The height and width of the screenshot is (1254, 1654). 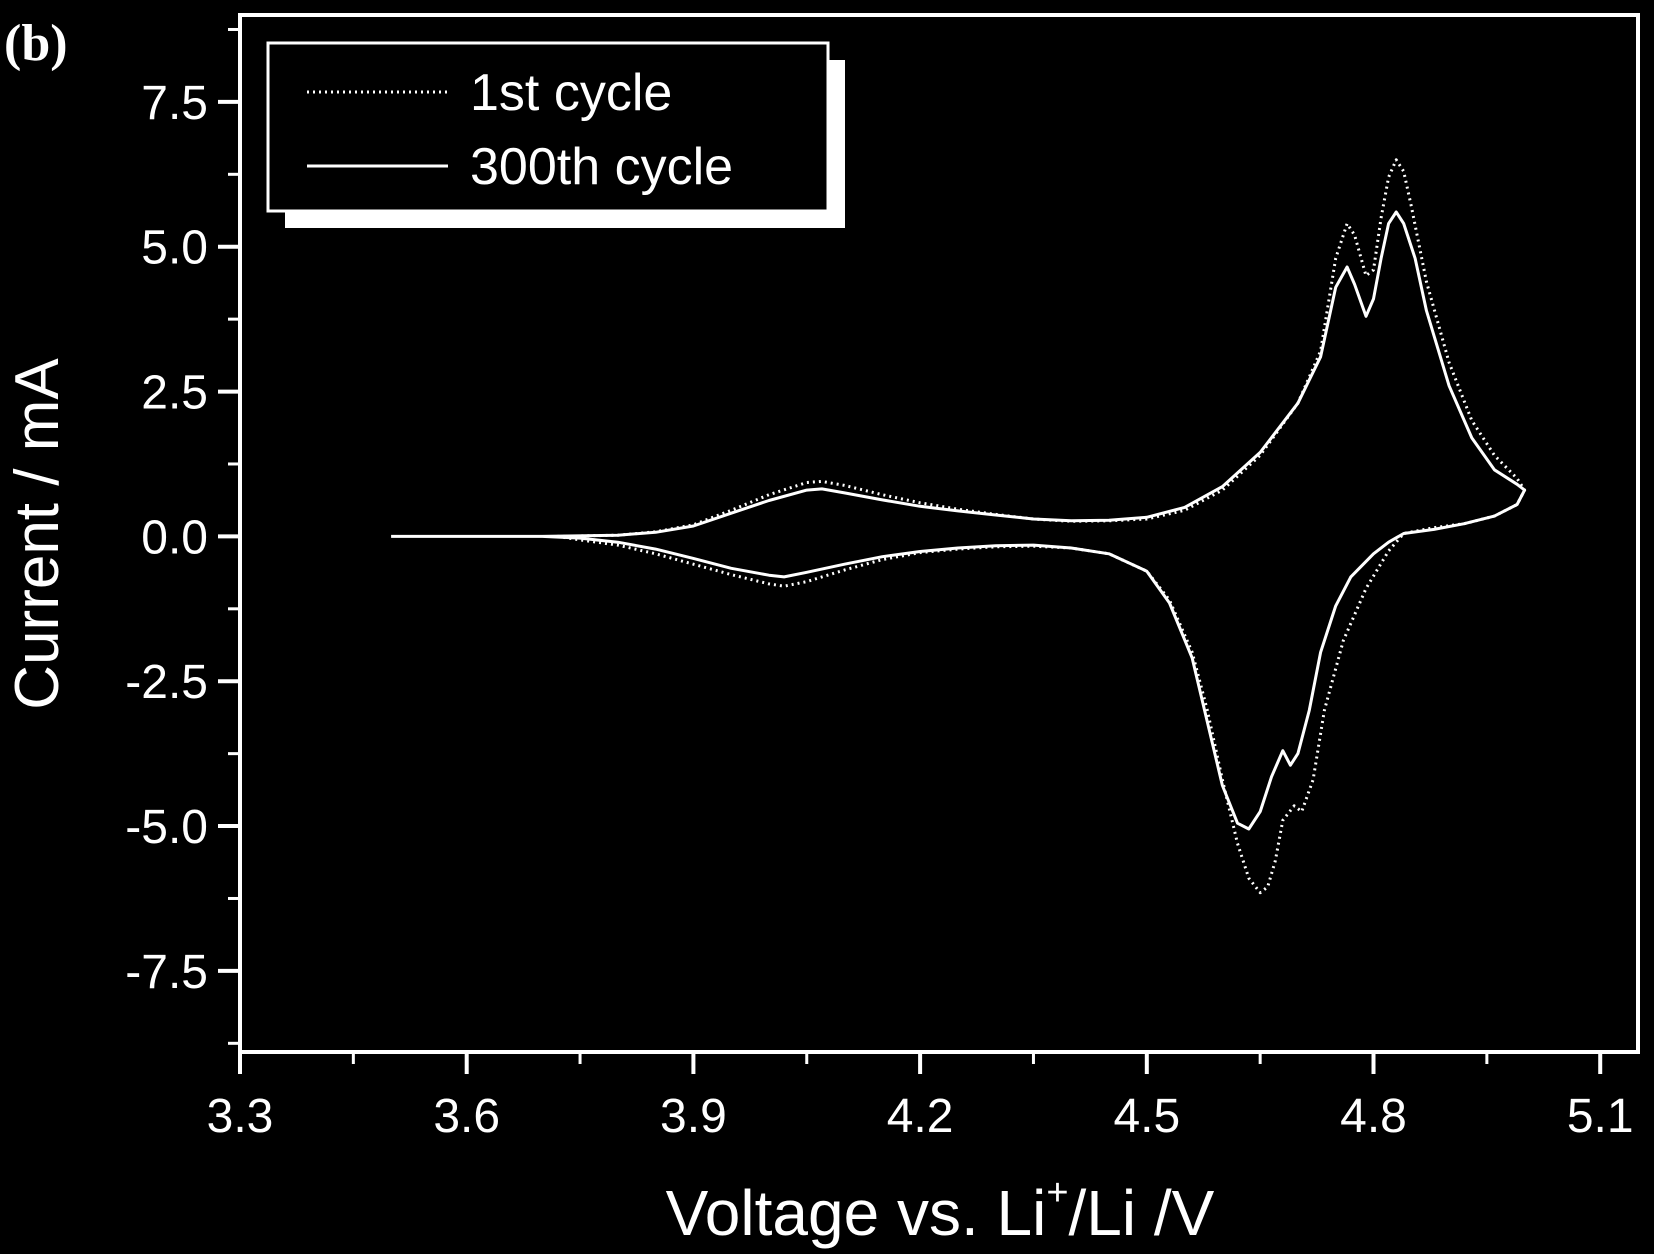 What do you see at coordinates (601, 167) in the screenshot?
I see `legend-label-300th-cycle: 300th cycle` at bounding box center [601, 167].